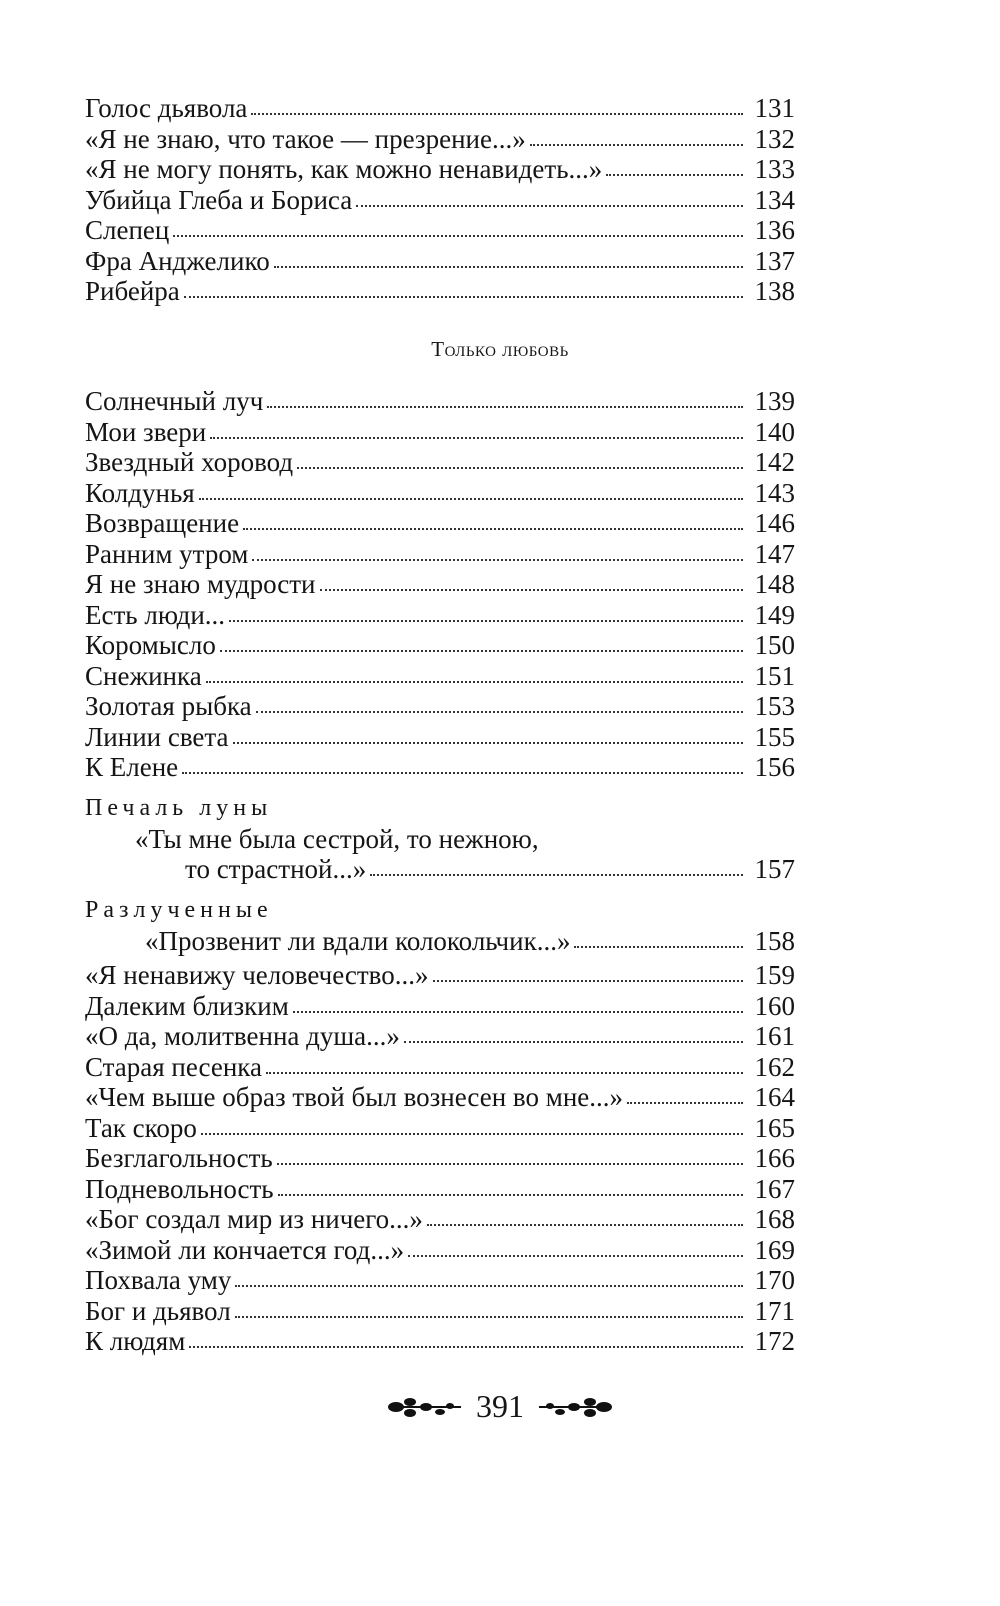  I want to click on entry-title: Далеким близким, so click(187, 1005).